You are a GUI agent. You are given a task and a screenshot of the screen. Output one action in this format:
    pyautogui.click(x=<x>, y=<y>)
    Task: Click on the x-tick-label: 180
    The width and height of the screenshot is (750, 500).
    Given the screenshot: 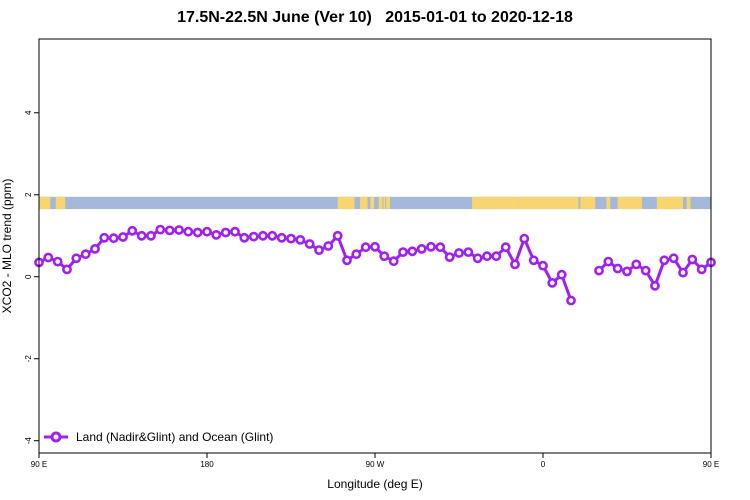 What is the action you would take?
    pyautogui.click(x=207, y=464)
    